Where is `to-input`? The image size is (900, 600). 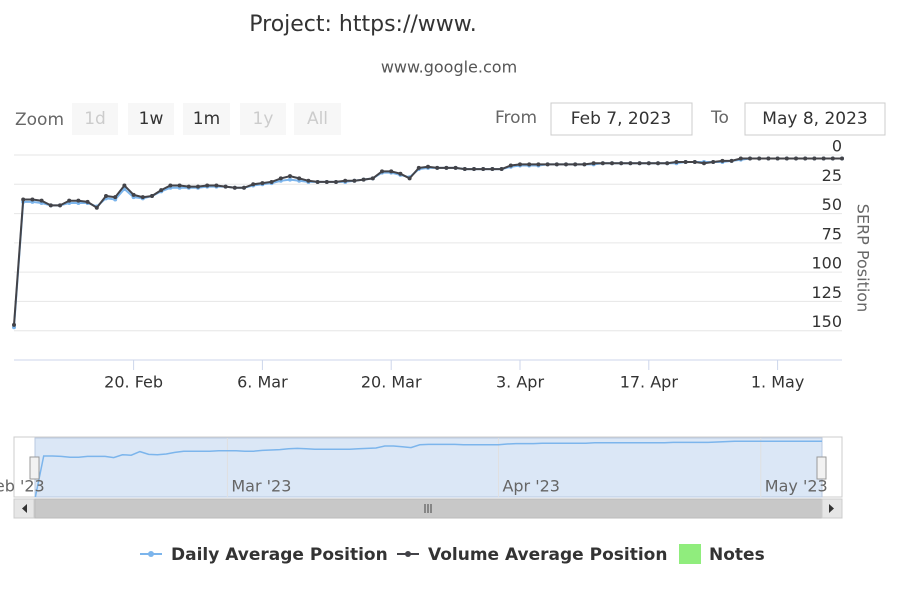 to-input is located at coordinates (815, 119).